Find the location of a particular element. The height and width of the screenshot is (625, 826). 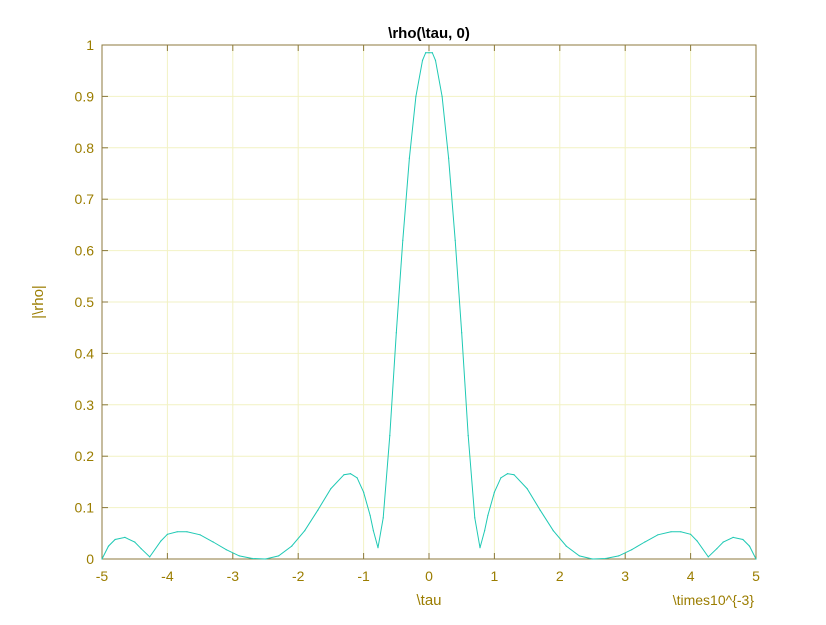

x-tick-label: -5 is located at coordinates (102, 576).